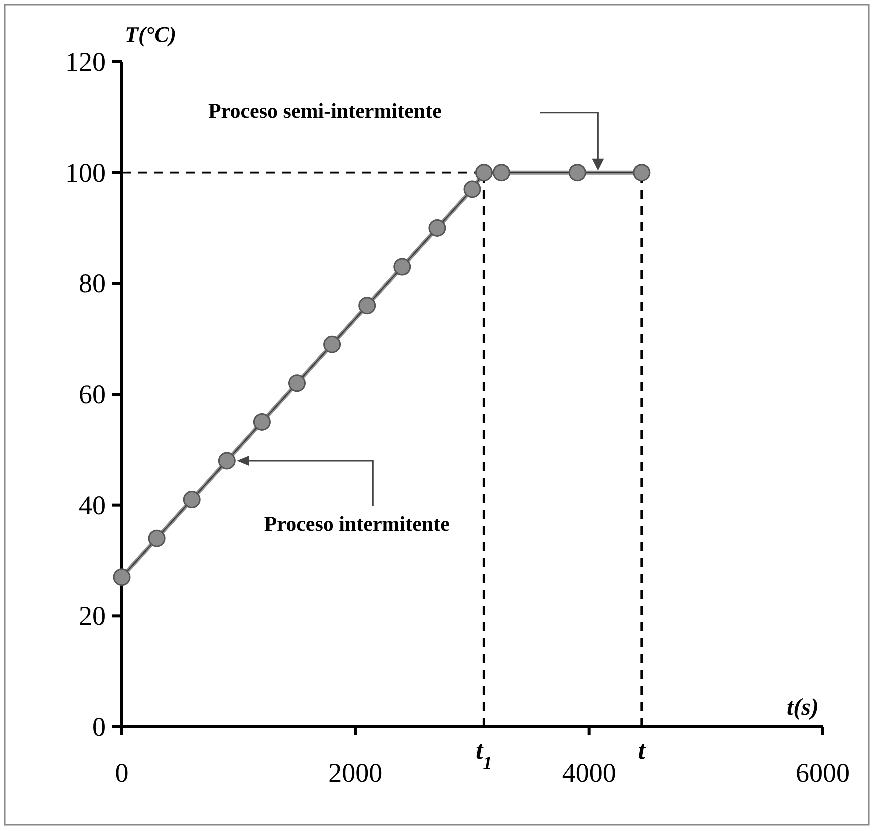 This screenshot has height=831, width=874. What do you see at coordinates (484, 754) in the screenshot?
I see `ref-line-label: t$_{1}$` at bounding box center [484, 754].